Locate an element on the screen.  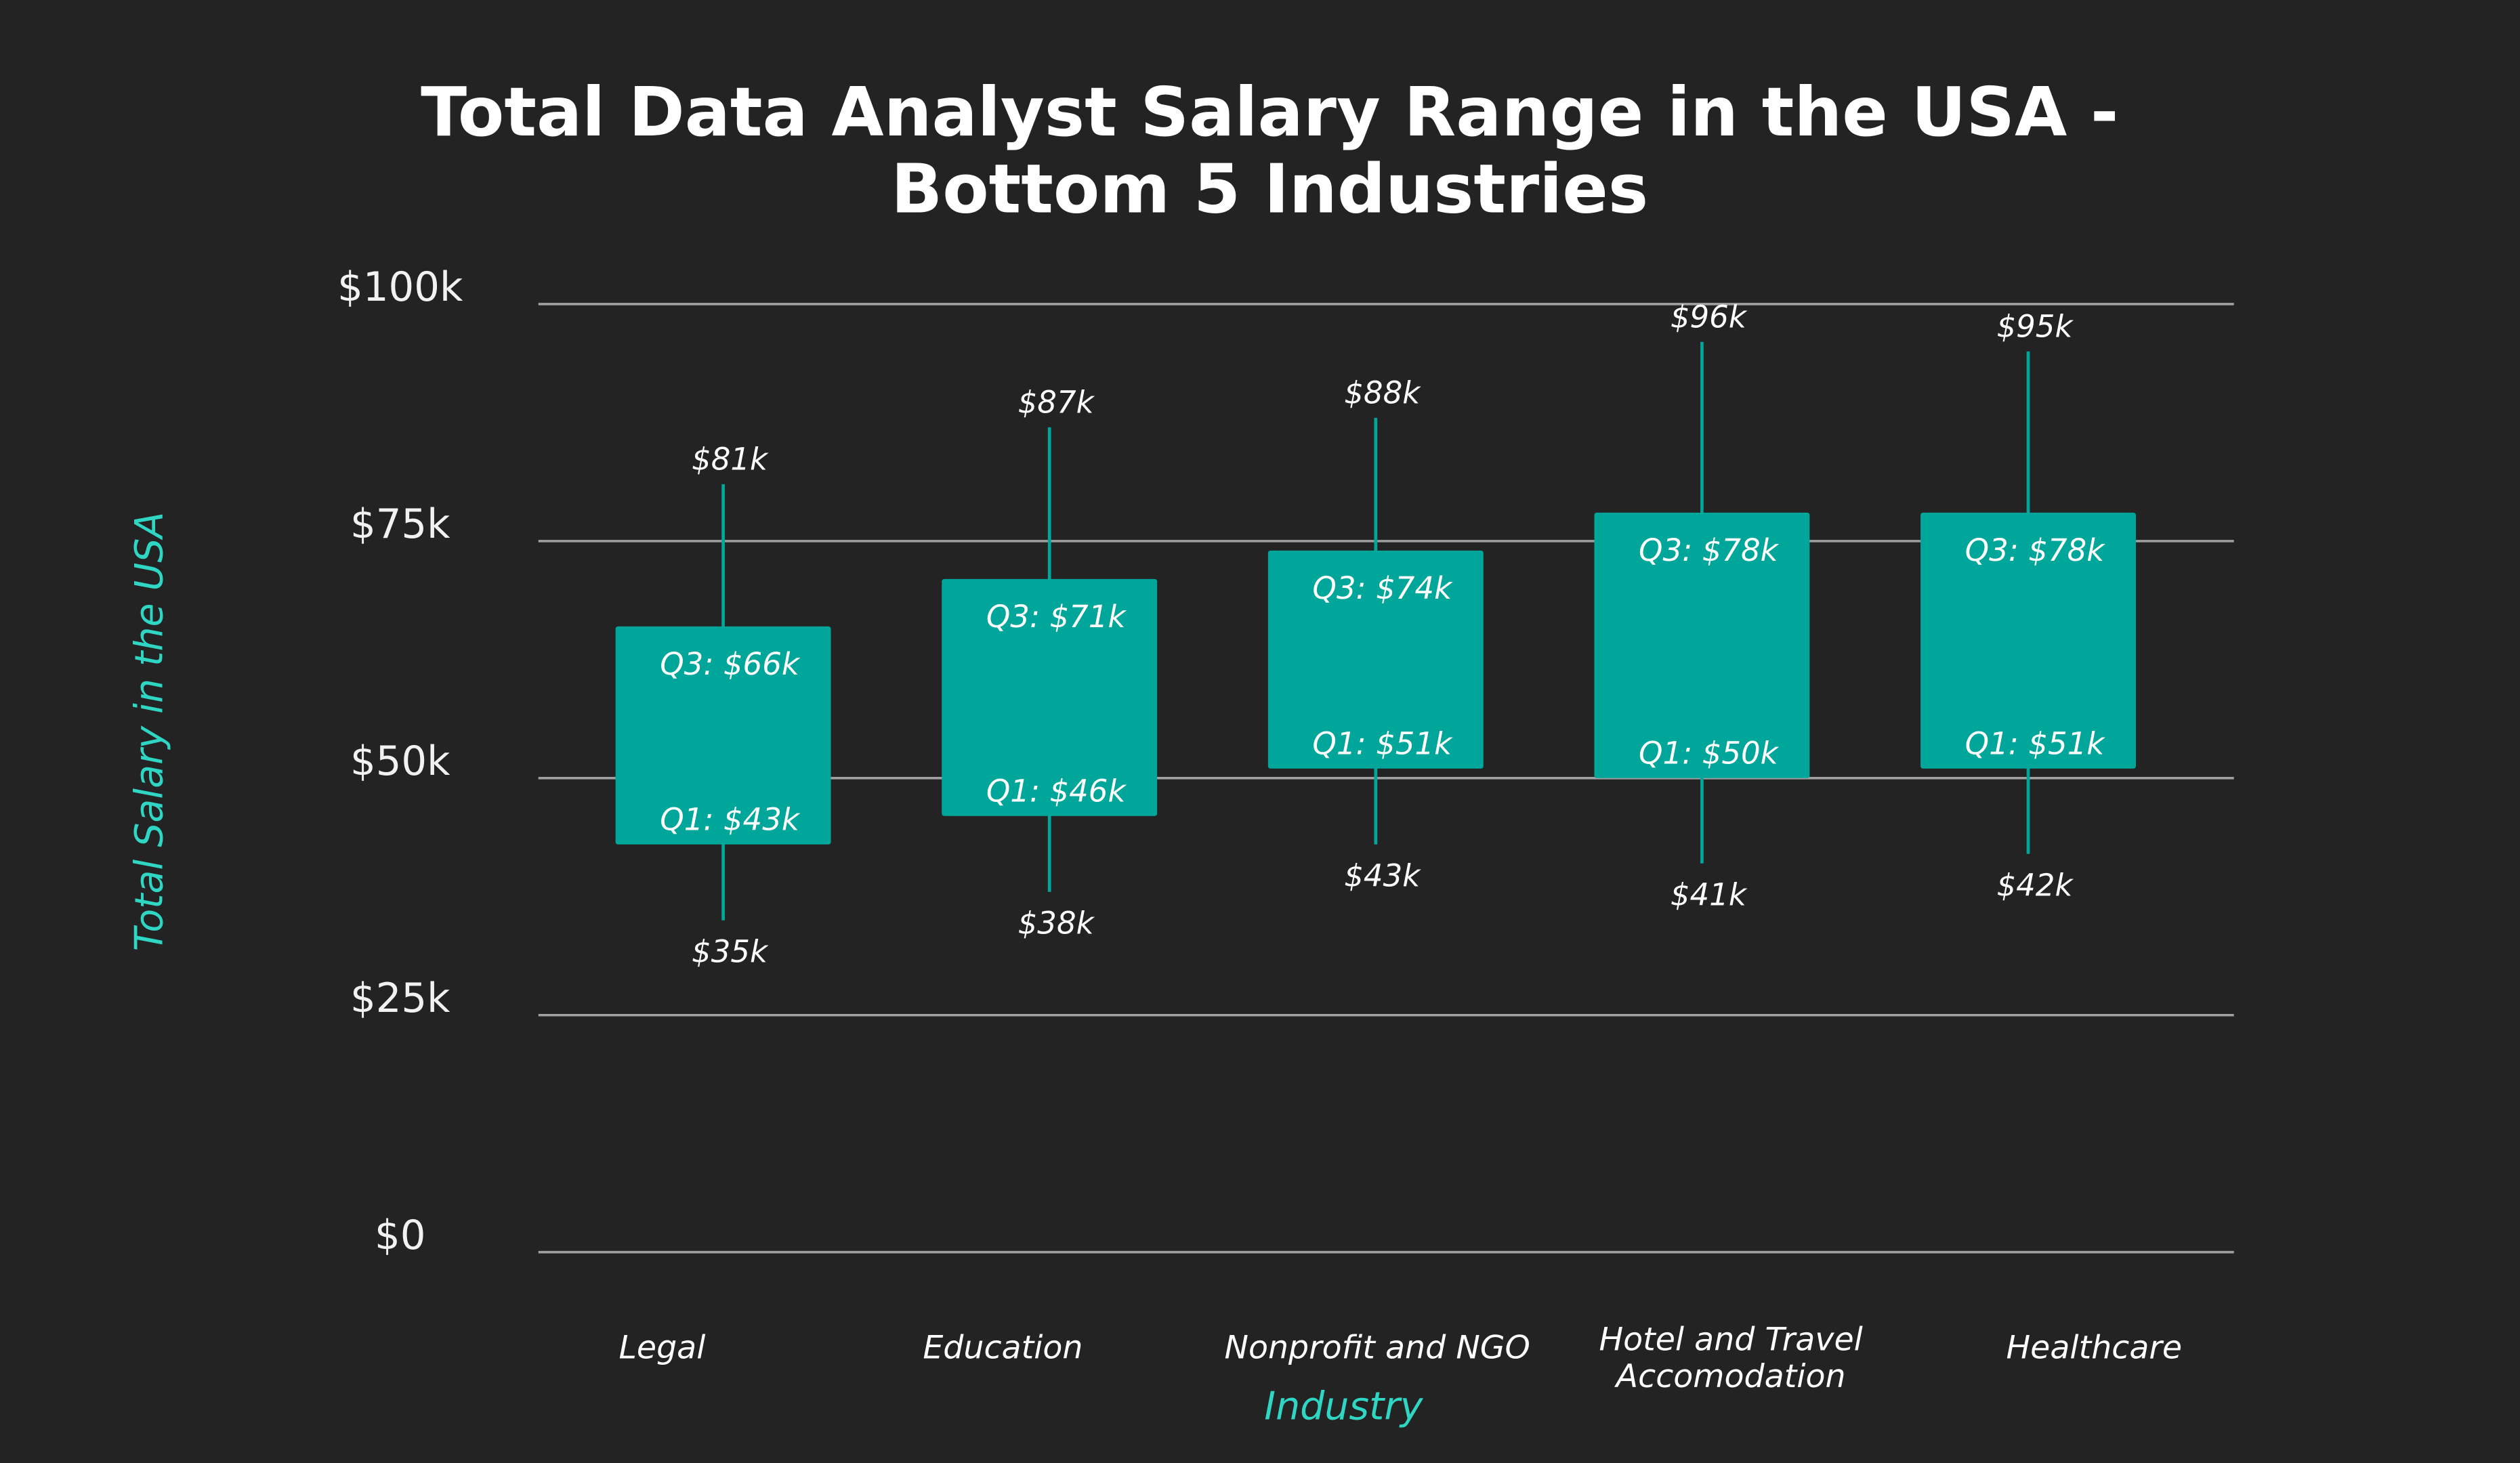
x-category-label: Hotel and Travel is located at coordinates (1730, 1339).